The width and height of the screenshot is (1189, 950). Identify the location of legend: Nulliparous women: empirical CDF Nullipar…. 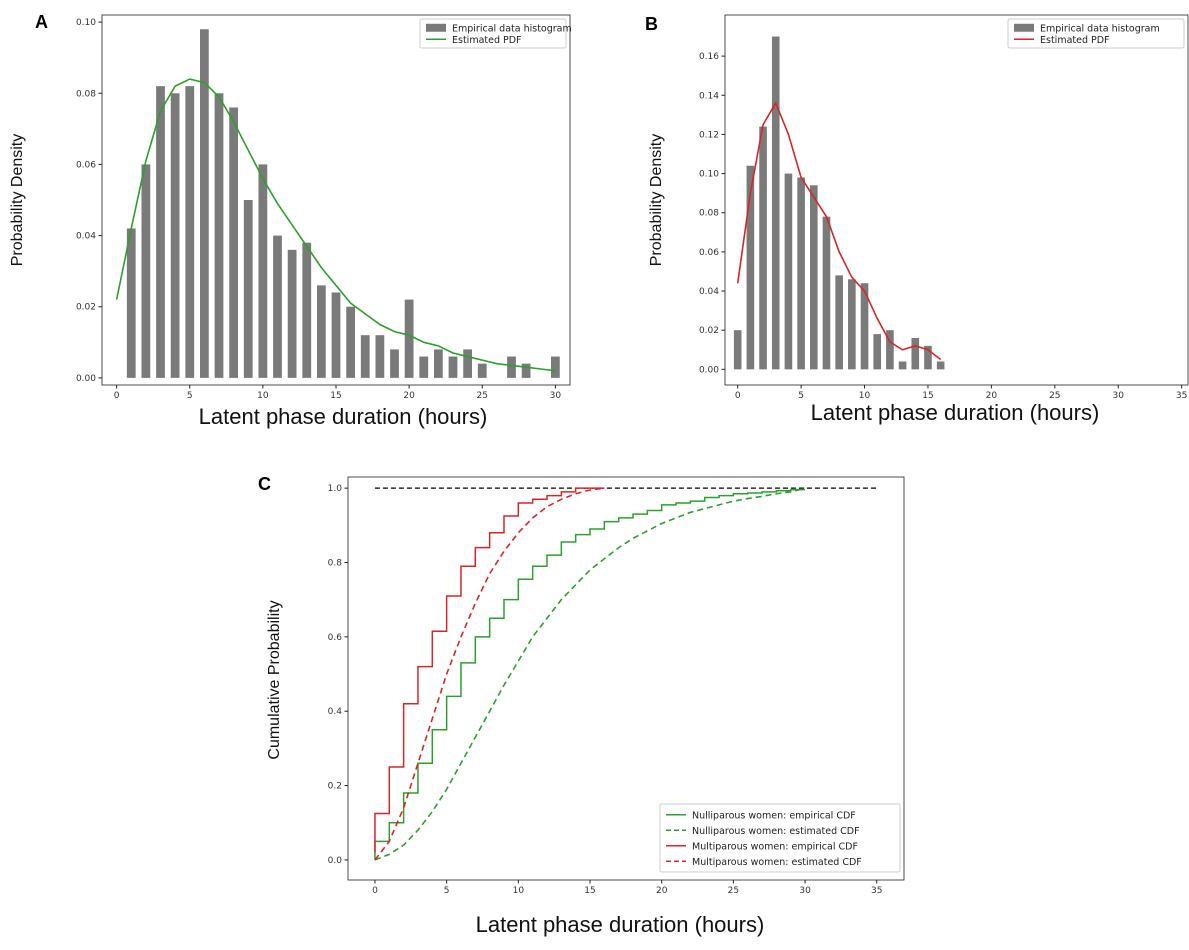
(780, 838).